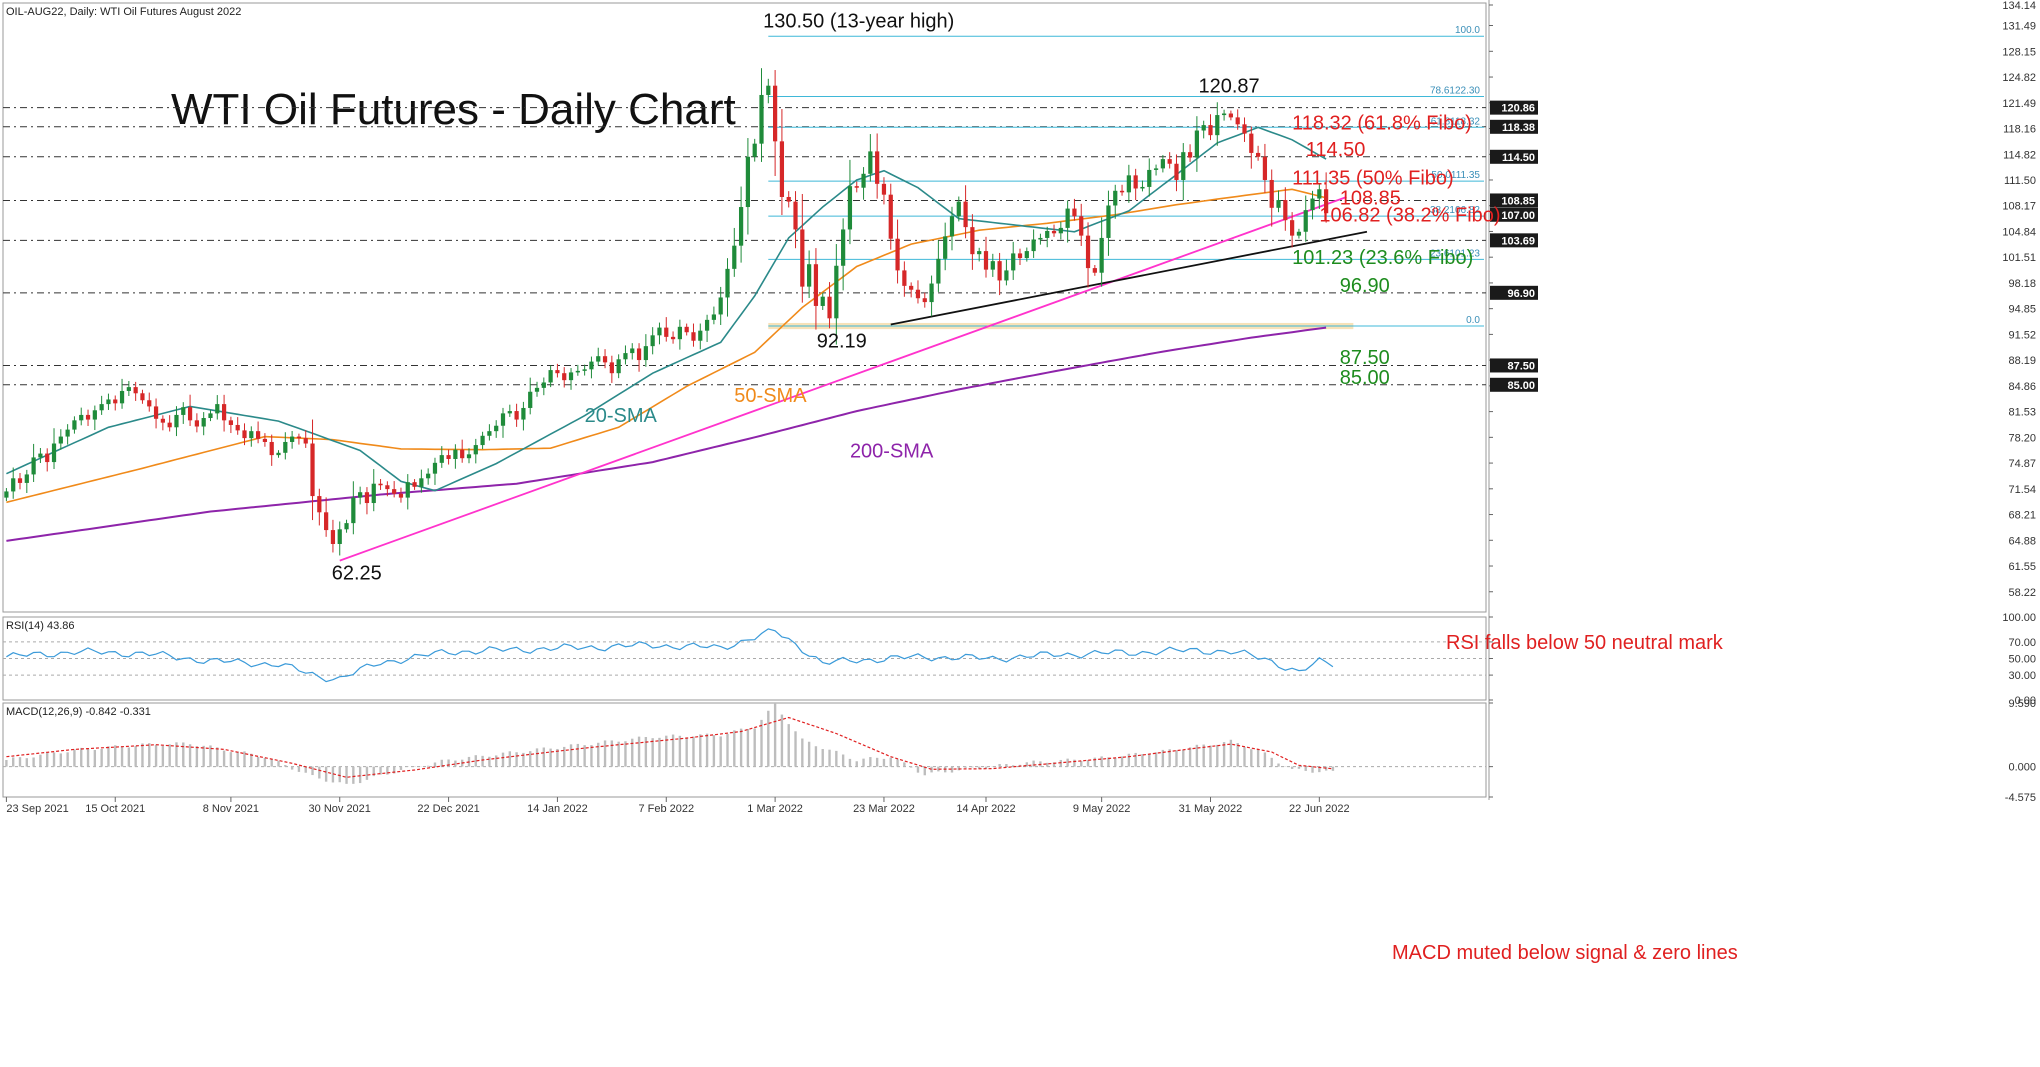 Image resolution: width=2040 pixels, height=1067 pixels. What do you see at coordinates (1518, 128) in the screenshot?
I see `price-tag-label: 118.38` at bounding box center [1518, 128].